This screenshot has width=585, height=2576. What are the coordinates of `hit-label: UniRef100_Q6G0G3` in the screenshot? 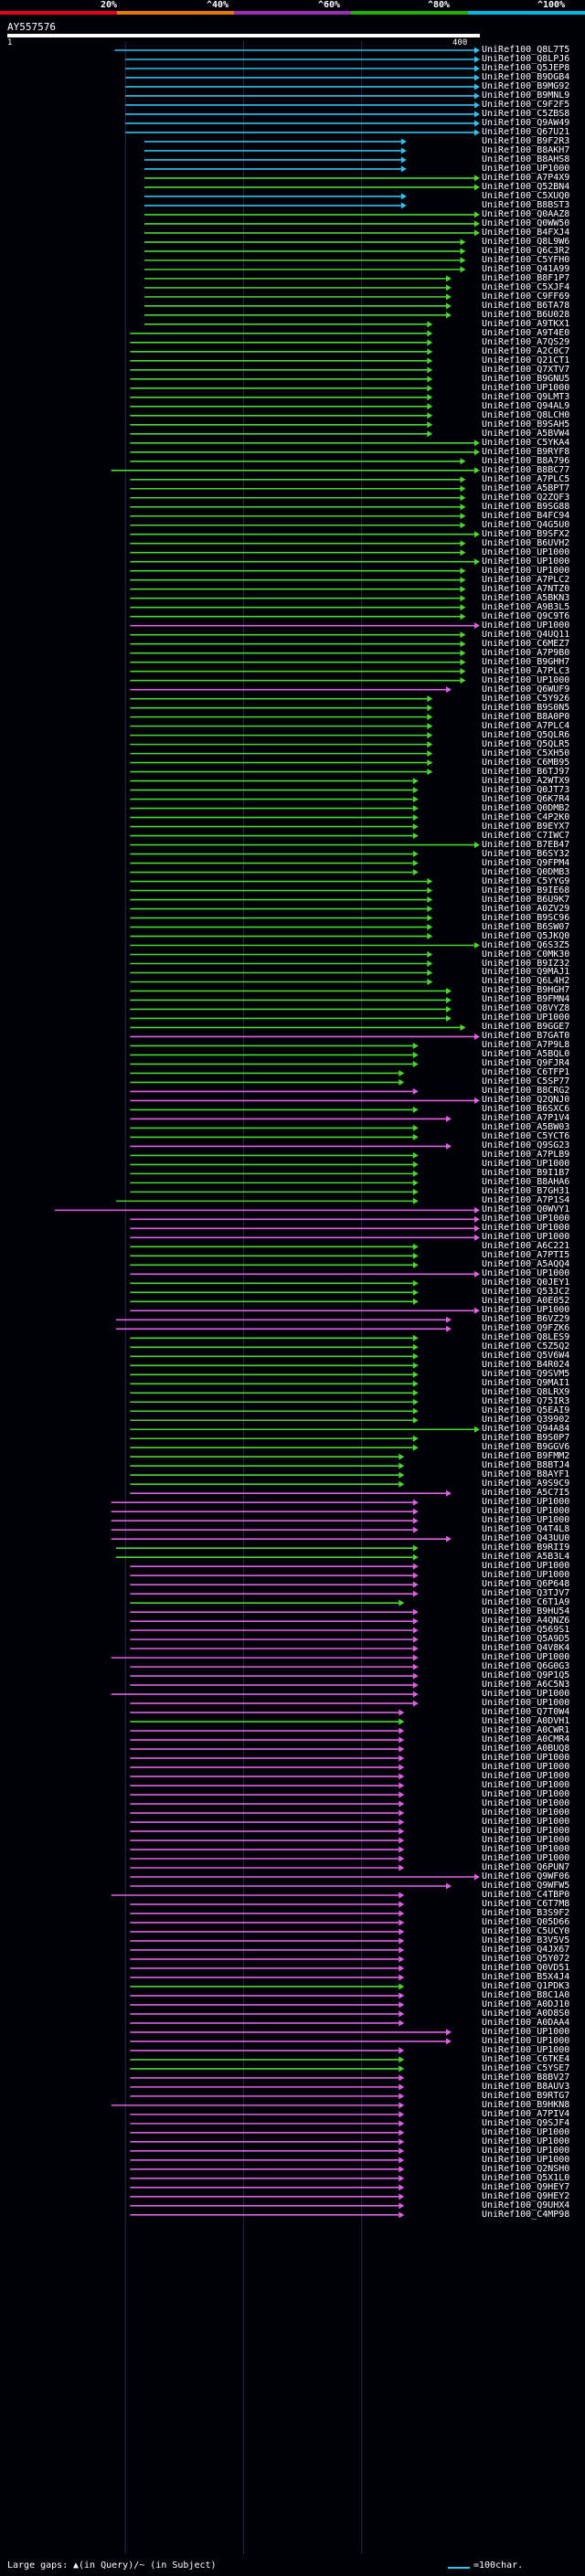 It's located at (526, 1666).